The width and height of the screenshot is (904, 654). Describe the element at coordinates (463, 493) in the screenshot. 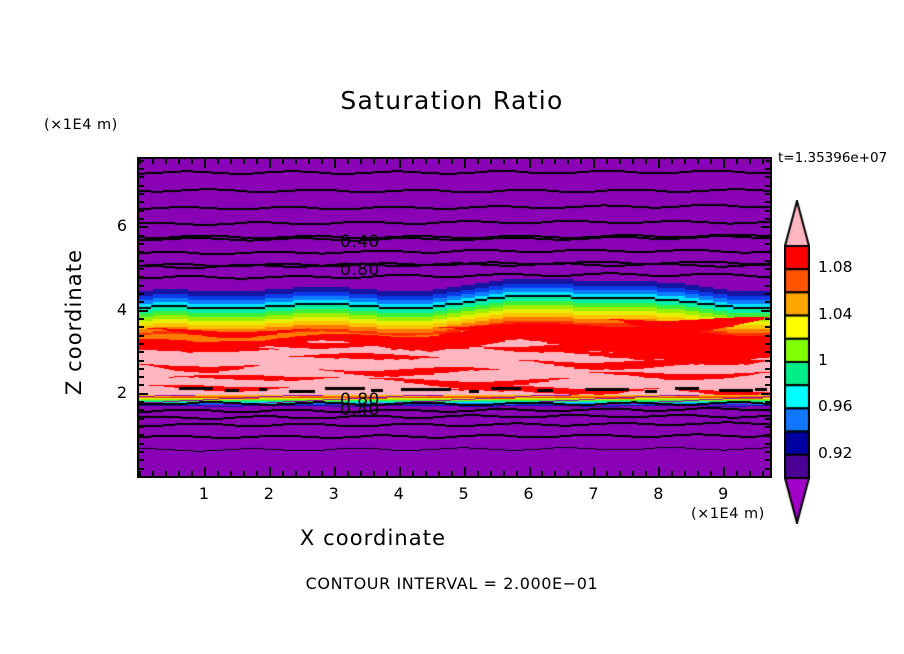

I see `x-tick-label: 5` at that location.